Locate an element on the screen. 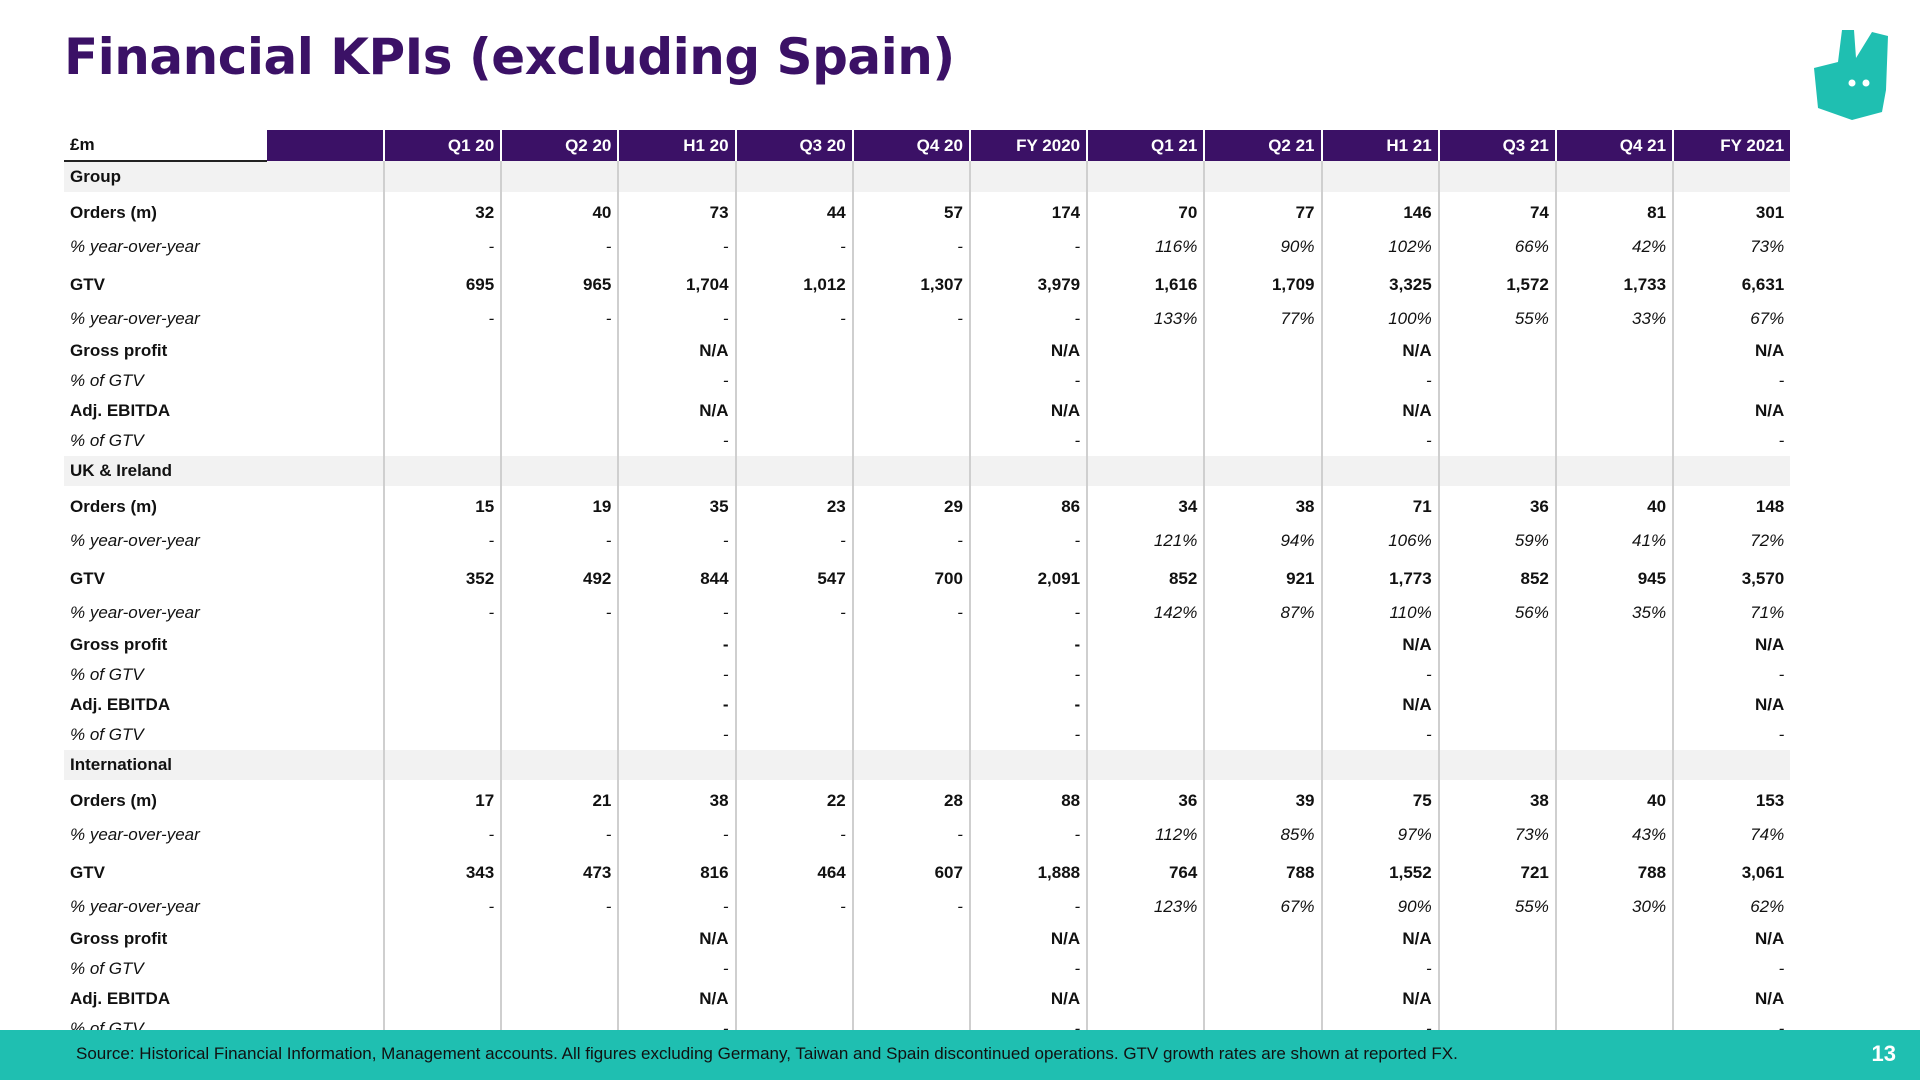 This screenshot has height=1080, width=1920. table-cell: 41% is located at coordinates (1614, 541).